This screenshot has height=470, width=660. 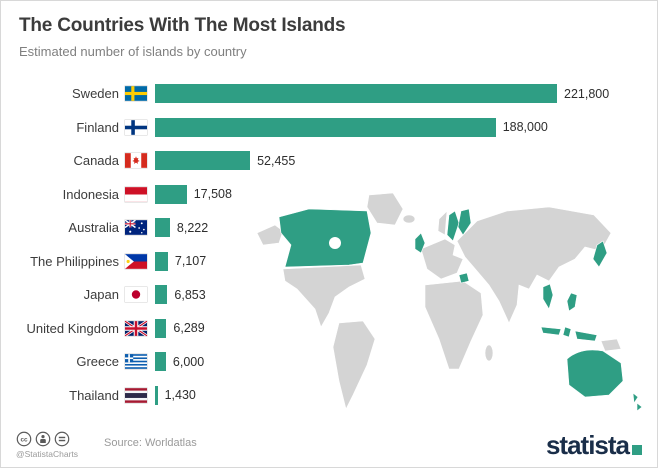 What do you see at coordinates (95, 94) in the screenshot?
I see `country-label: Sweden` at bounding box center [95, 94].